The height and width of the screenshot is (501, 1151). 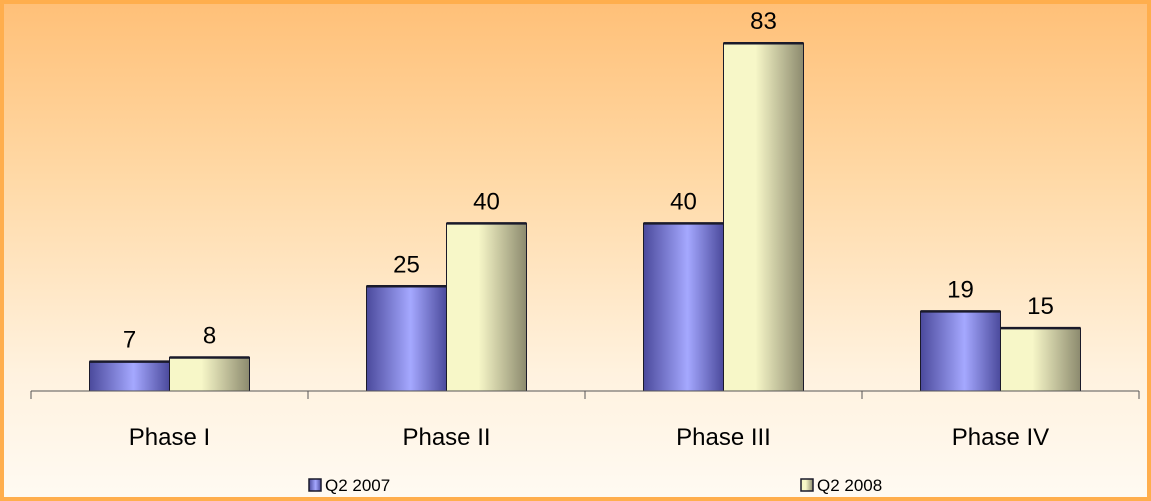 I want to click on legend-label: Q2 2008, so click(x=849, y=485).